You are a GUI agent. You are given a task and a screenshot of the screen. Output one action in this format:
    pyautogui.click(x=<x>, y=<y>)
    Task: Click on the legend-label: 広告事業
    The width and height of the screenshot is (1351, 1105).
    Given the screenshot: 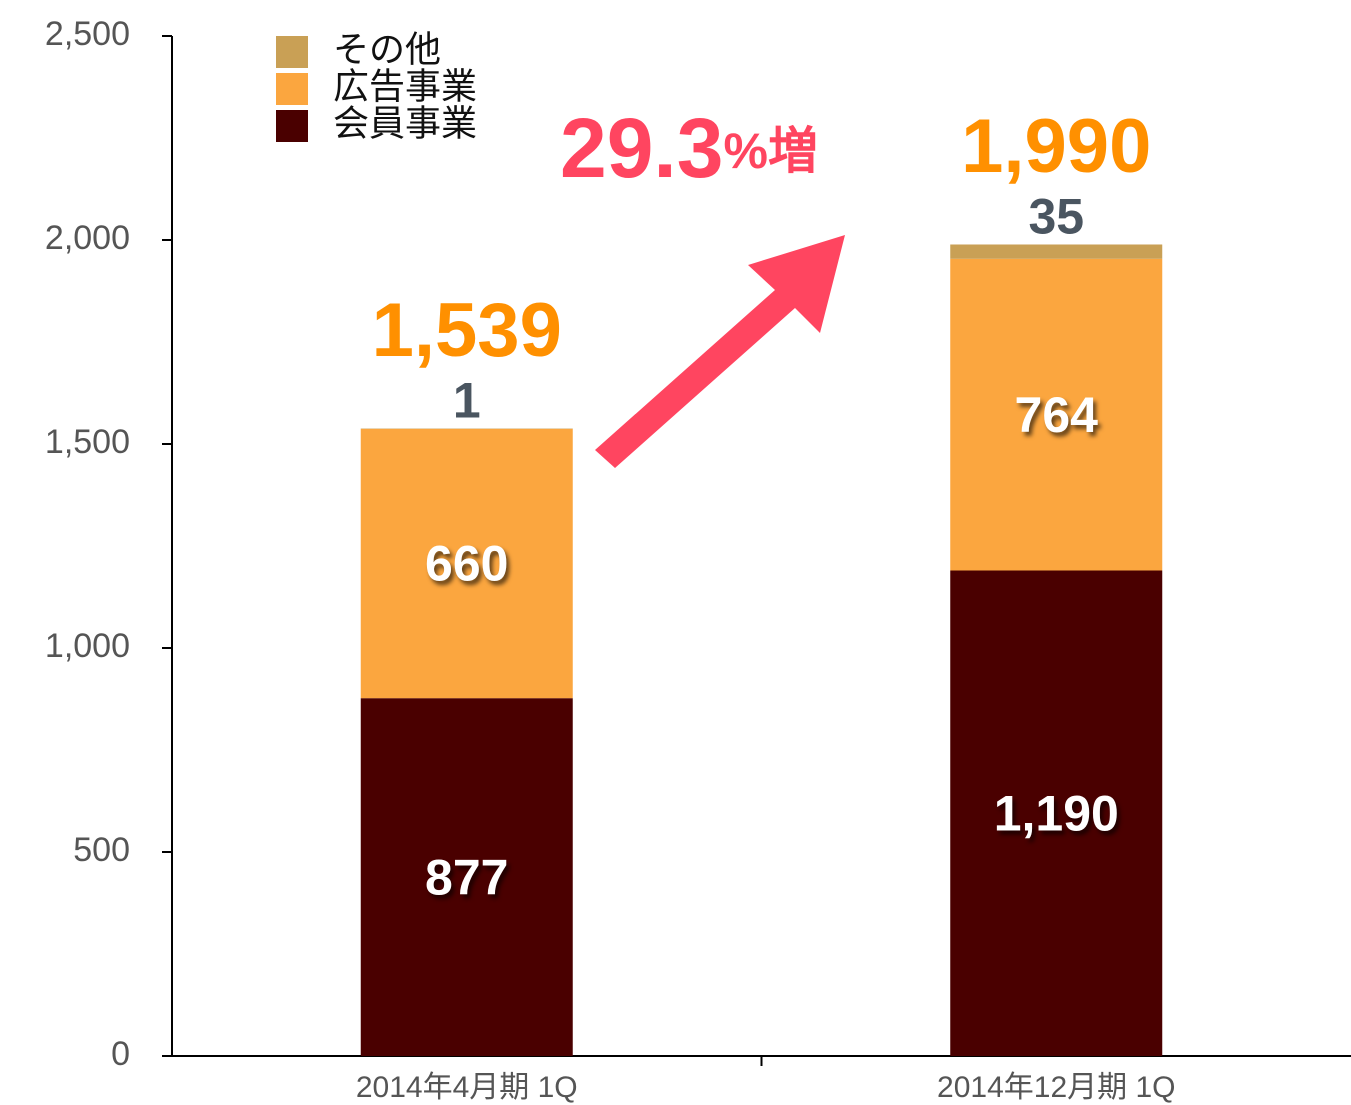 What is the action you would take?
    pyautogui.click(x=405, y=86)
    